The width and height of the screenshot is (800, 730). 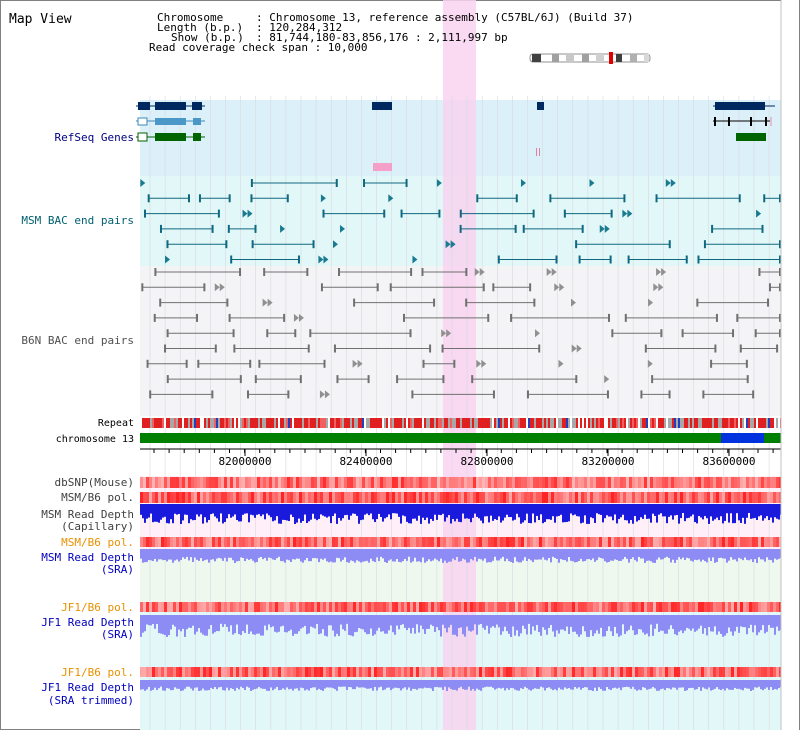 What do you see at coordinates (245, 461) in the screenshot?
I see `axis-tick-label: 82000000` at bounding box center [245, 461].